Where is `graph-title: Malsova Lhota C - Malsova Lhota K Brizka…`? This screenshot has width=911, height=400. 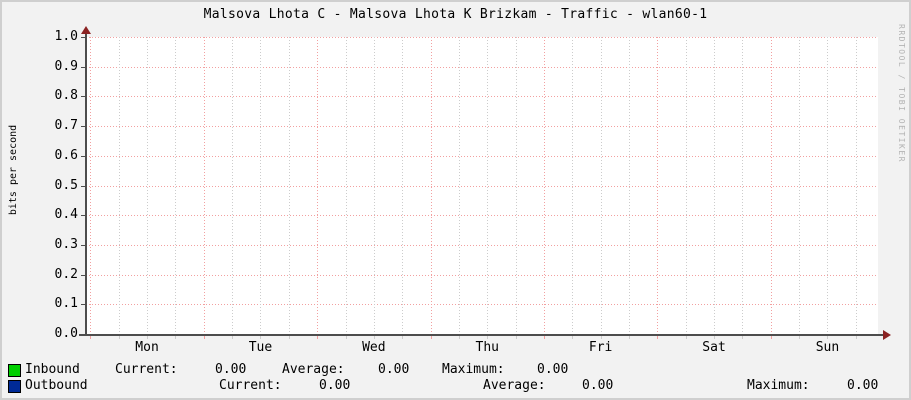
graph-title: Malsova Lhota C - Malsova Lhota K Brizka… is located at coordinates (455, 14).